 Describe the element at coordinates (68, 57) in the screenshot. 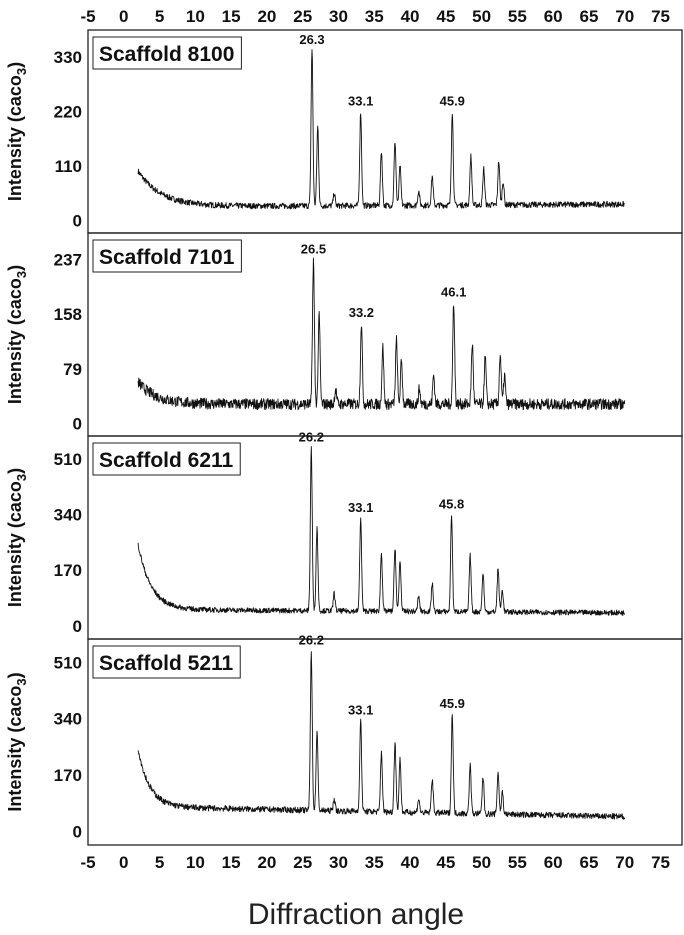

I see `y-tick-label: 330` at that location.